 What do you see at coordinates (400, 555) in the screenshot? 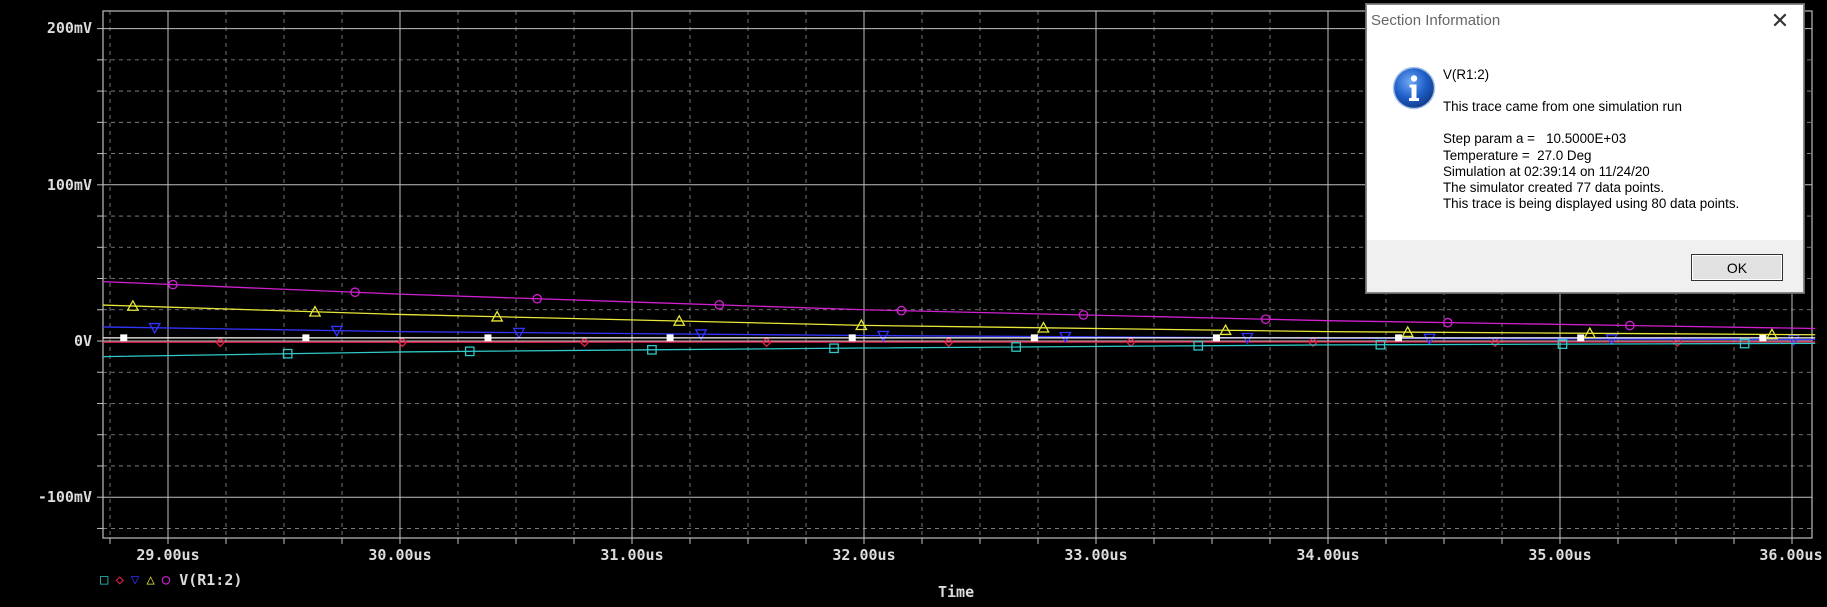
I see `x-tick-label: 30.00us` at bounding box center [400, 555].